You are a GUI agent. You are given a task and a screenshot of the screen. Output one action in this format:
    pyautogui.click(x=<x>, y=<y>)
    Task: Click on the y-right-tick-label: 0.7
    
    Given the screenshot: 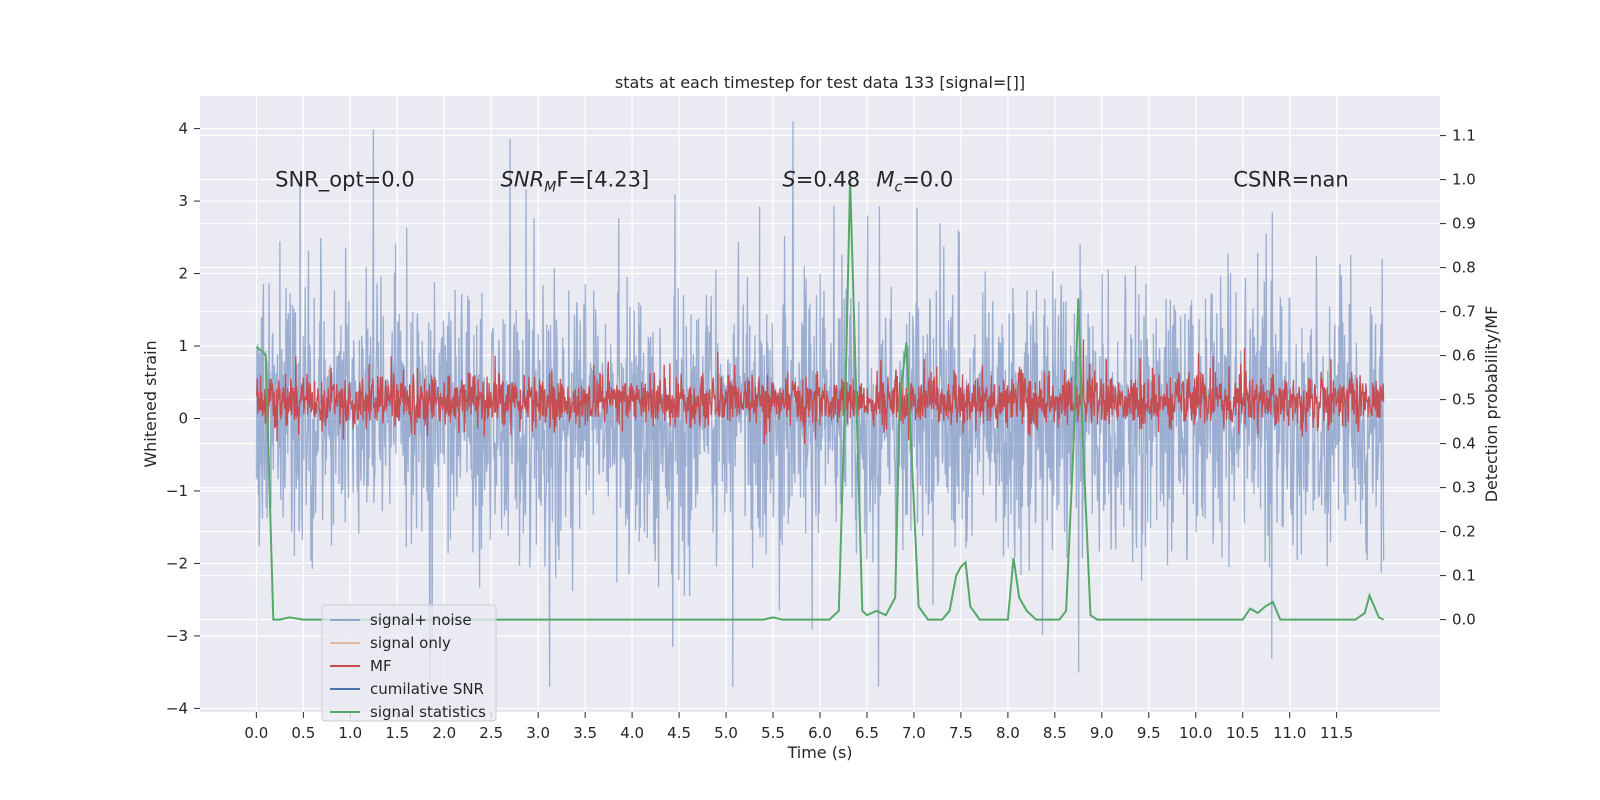 What is the action you would take?
    pyautogui.click(x=1464, y=312)
    